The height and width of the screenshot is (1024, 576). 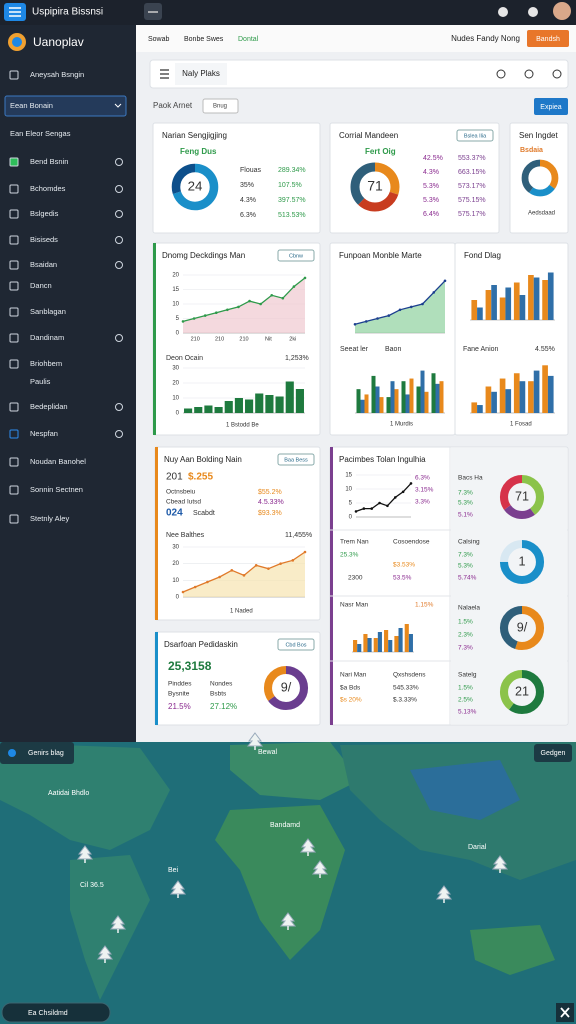 What do you see at coordinates (295, 771) in the screenshot?
I see `land` at bounding box center [295, 771].